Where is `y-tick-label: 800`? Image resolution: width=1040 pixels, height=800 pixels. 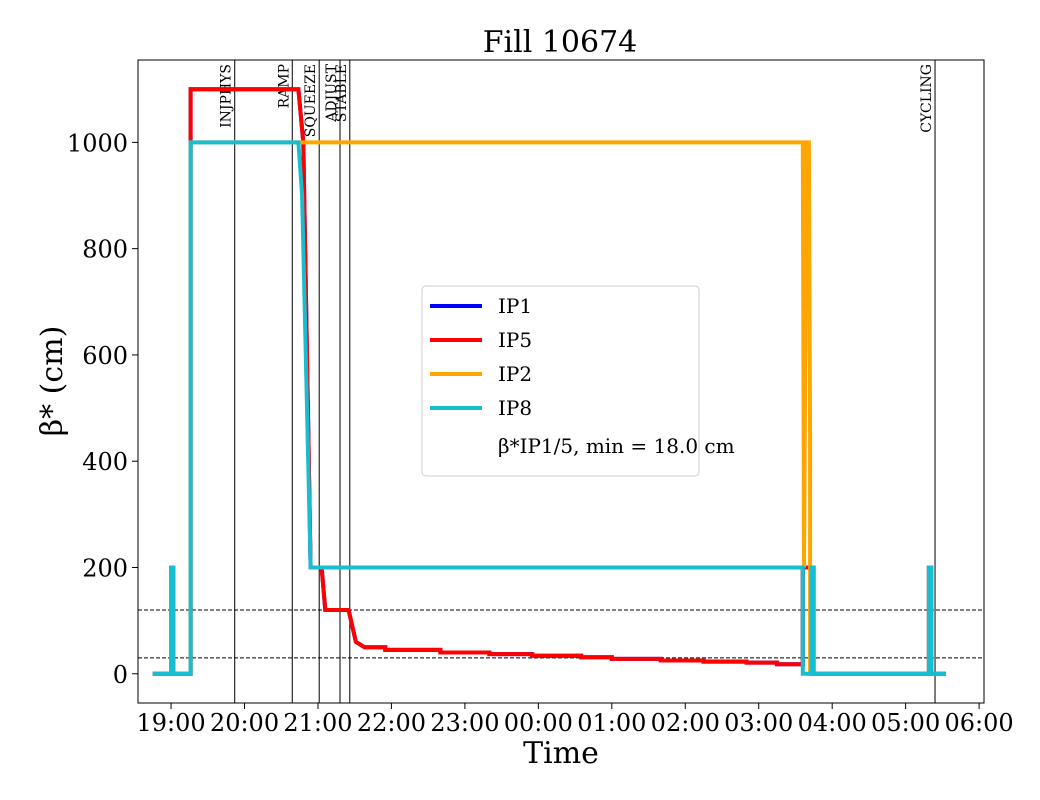
y-tick-label: 800 is located at coordinates (105, 250).